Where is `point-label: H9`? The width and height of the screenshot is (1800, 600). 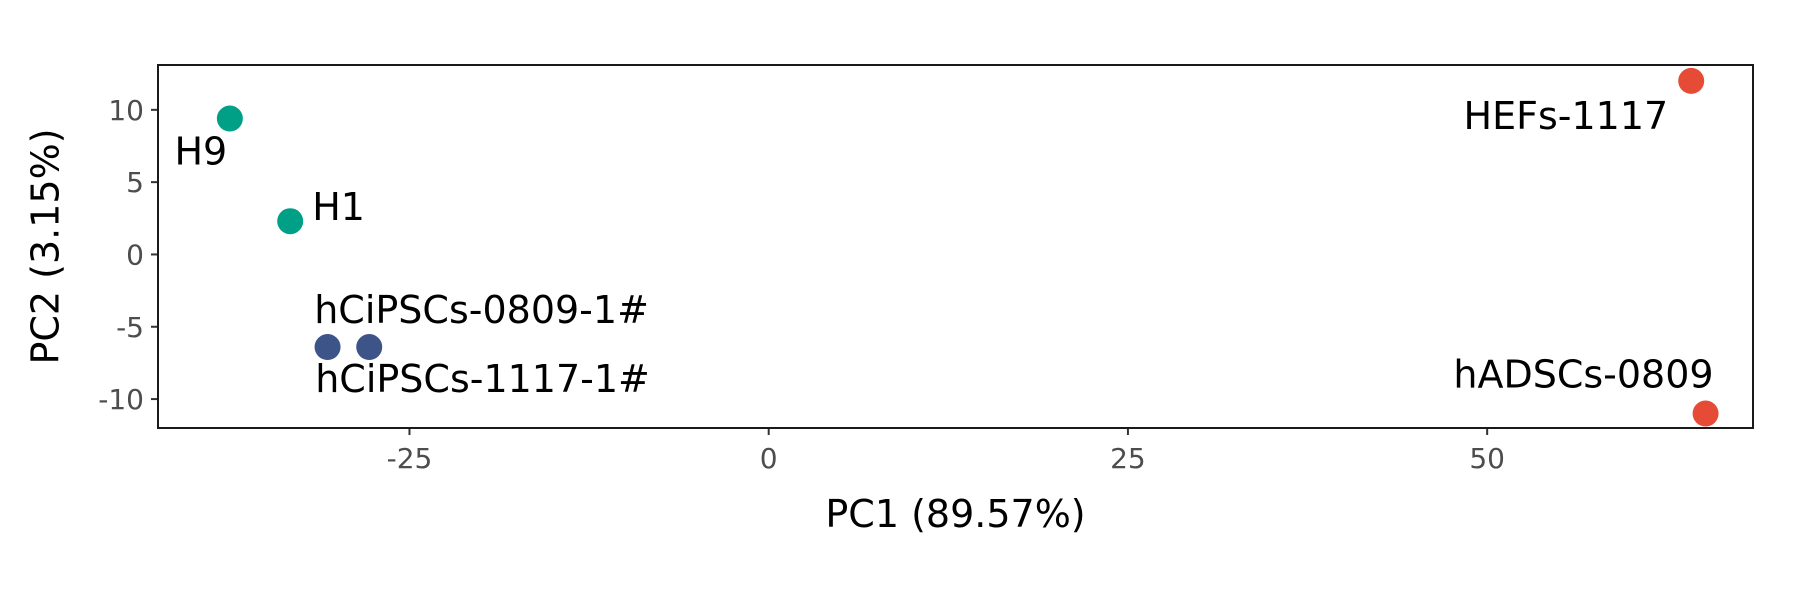
point-label: H9 is located at coordinates (200, 152).